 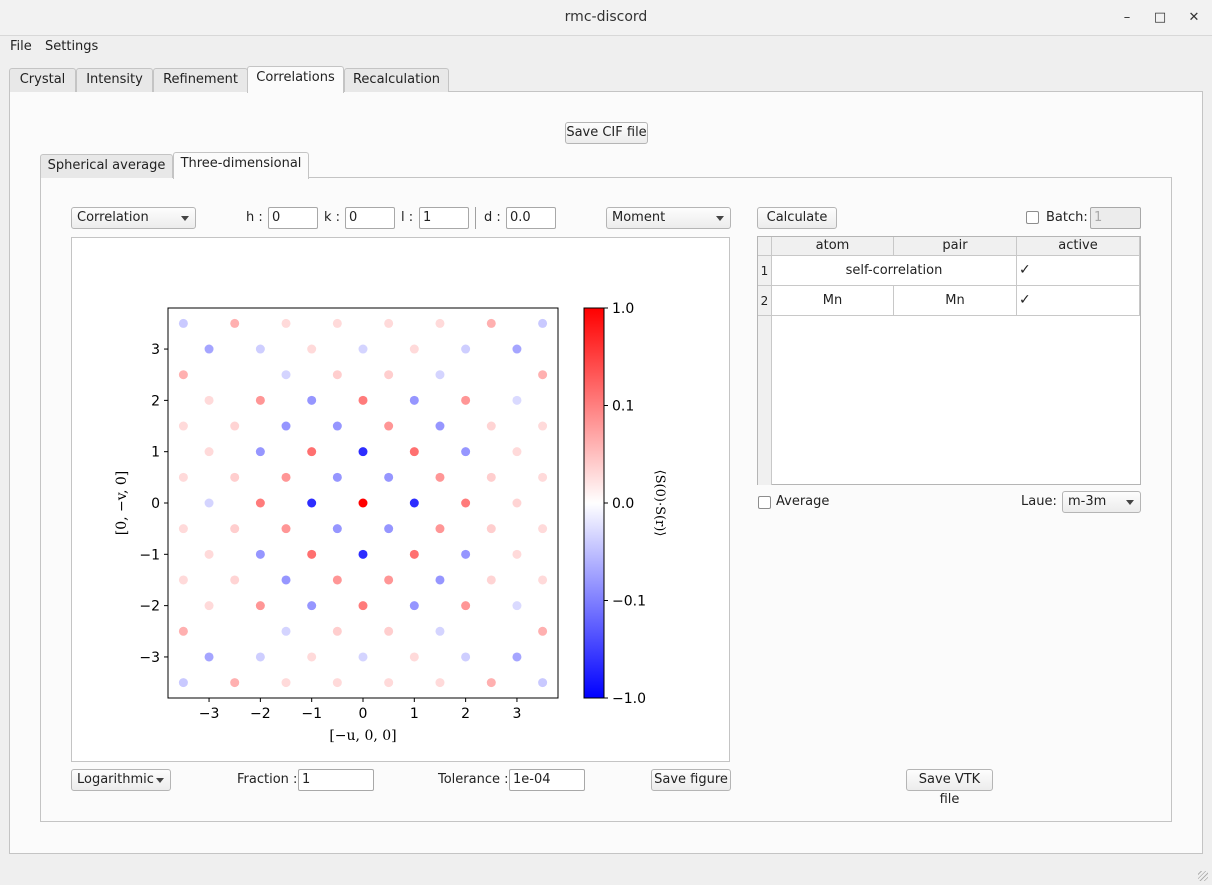 What do you see at coordinates (531, 218) in the screenshot?
I see `d-input: 0.0` at bounding box center [531, 218].